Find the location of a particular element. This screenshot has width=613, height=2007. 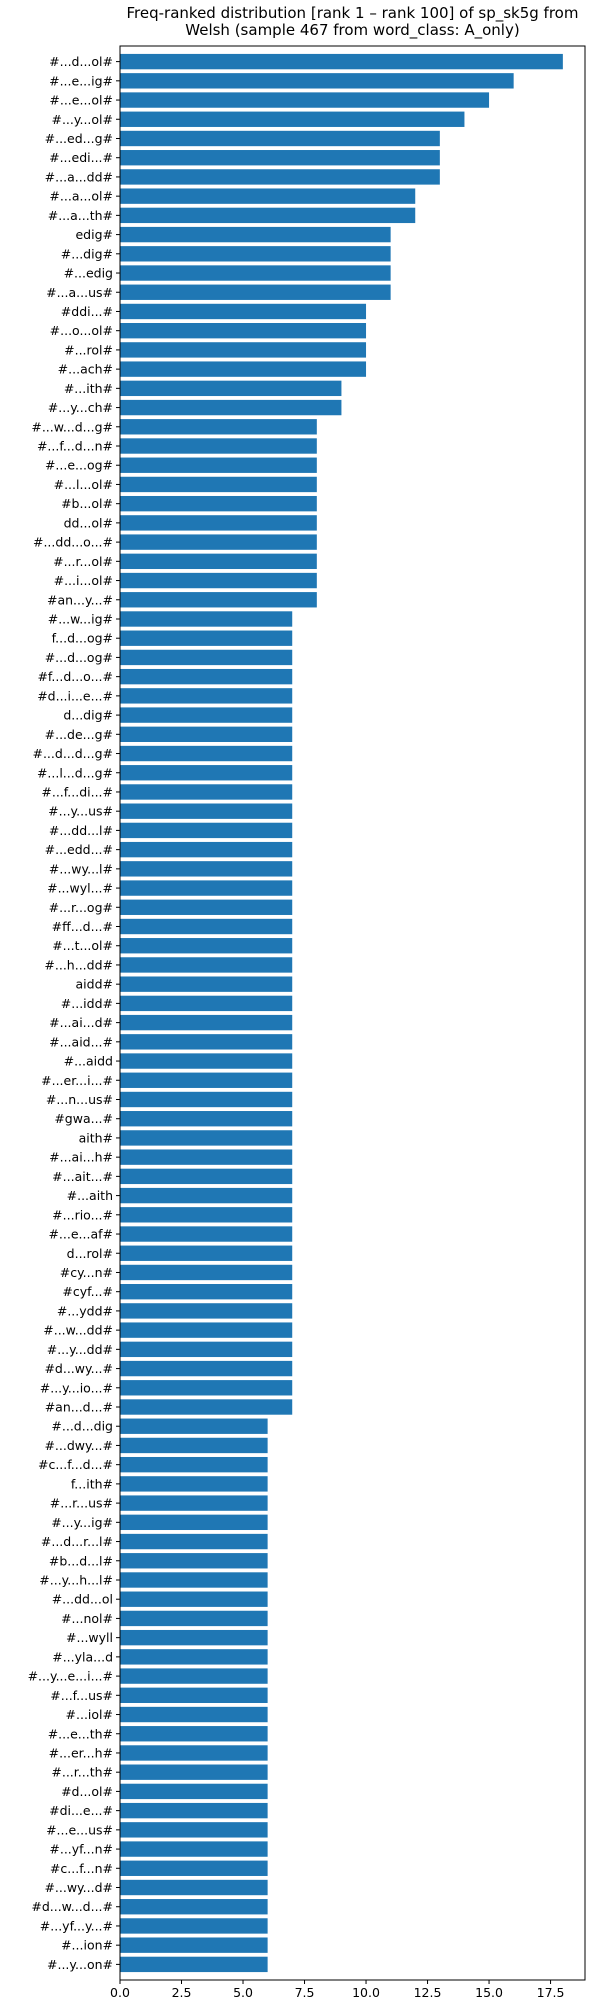

x-tick-label: 2.5 is located at coordinates (182, 1992).